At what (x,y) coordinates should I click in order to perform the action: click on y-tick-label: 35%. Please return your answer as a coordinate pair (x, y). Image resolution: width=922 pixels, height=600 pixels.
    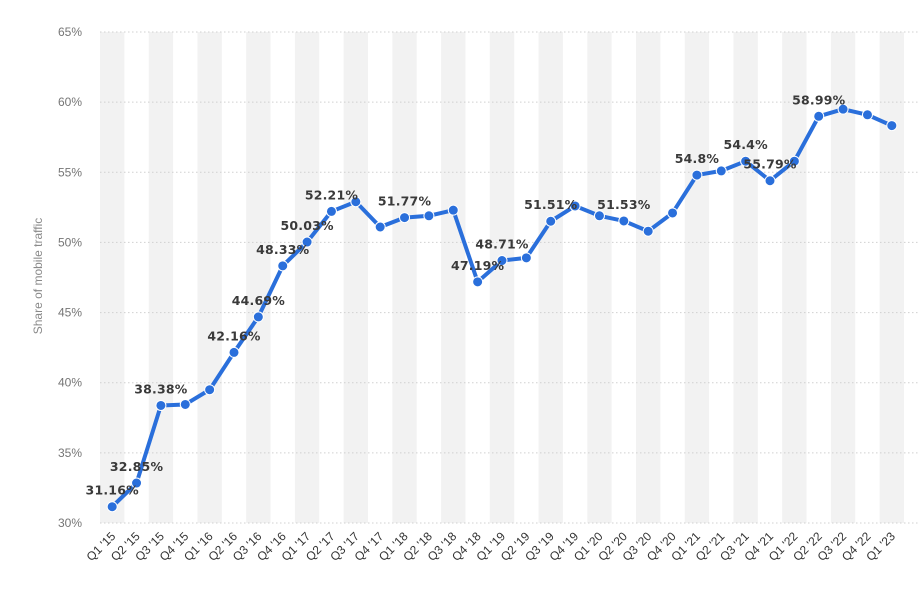
    Looking at the image, I should click on (70, 453).